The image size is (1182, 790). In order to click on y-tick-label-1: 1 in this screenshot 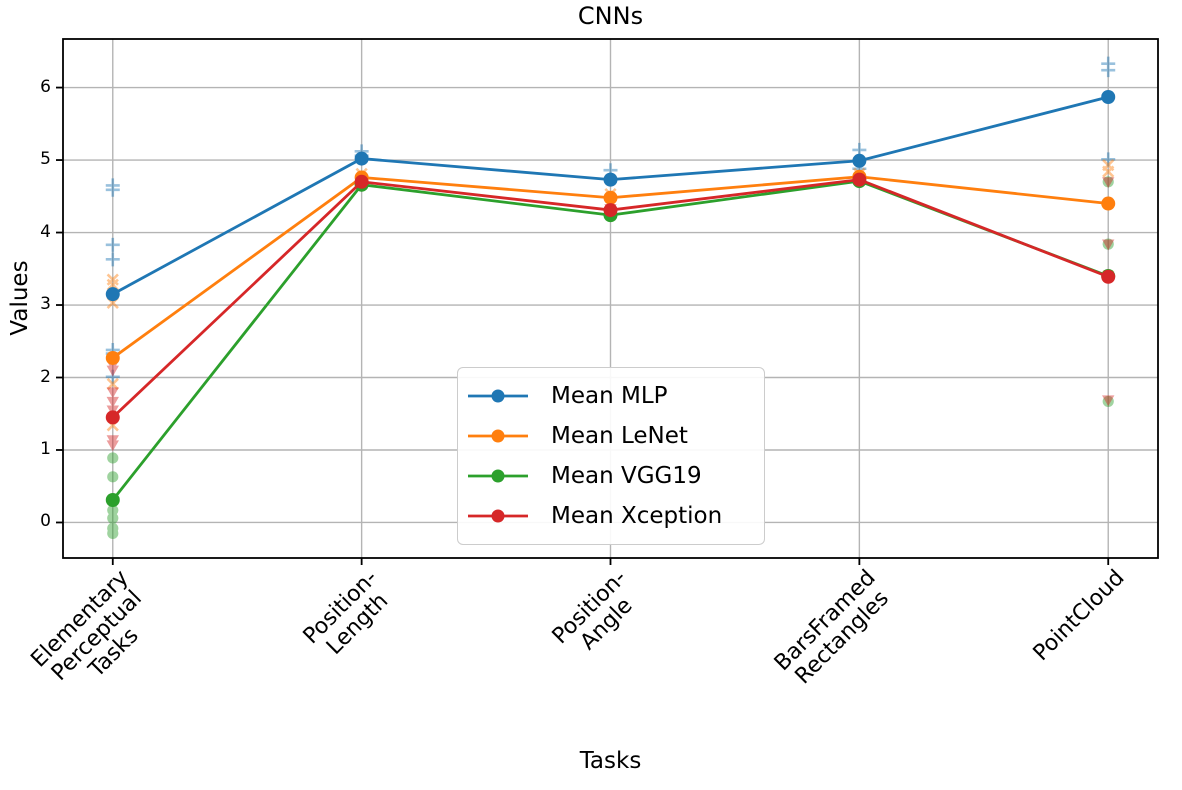, I will do `click(45, 448)`.